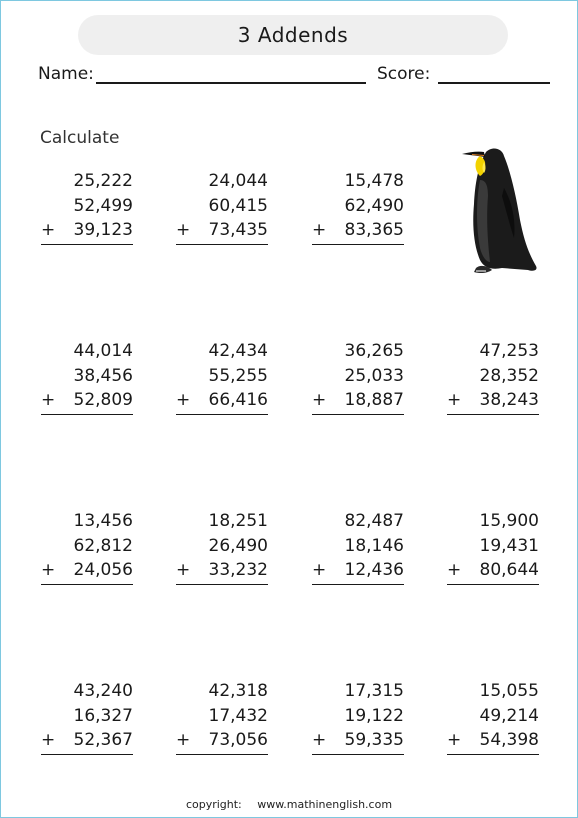 This screenshot has height=818, width=578. What do you see at coordinates (103, 545) in the screenshot?
I see `addend-2: 62,812` at bounding box center [103, 545].